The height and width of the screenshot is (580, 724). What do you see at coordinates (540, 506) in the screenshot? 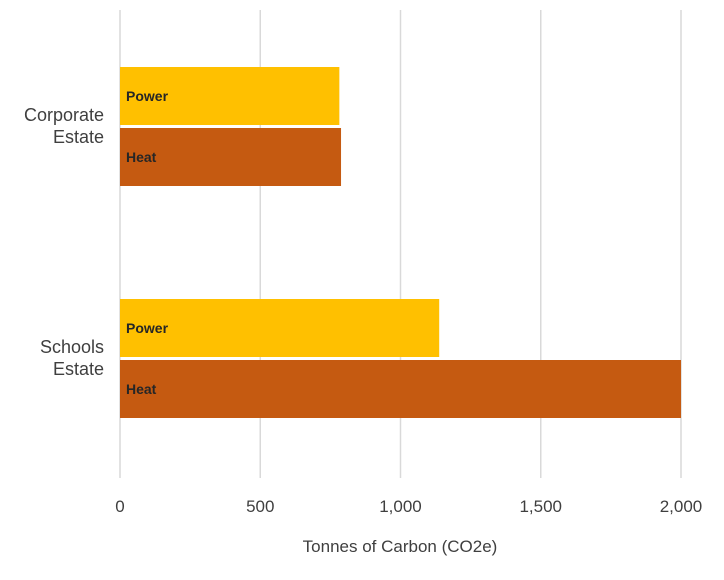
I see `x-tick-label: 1,500` at bounding box center [540, 506].